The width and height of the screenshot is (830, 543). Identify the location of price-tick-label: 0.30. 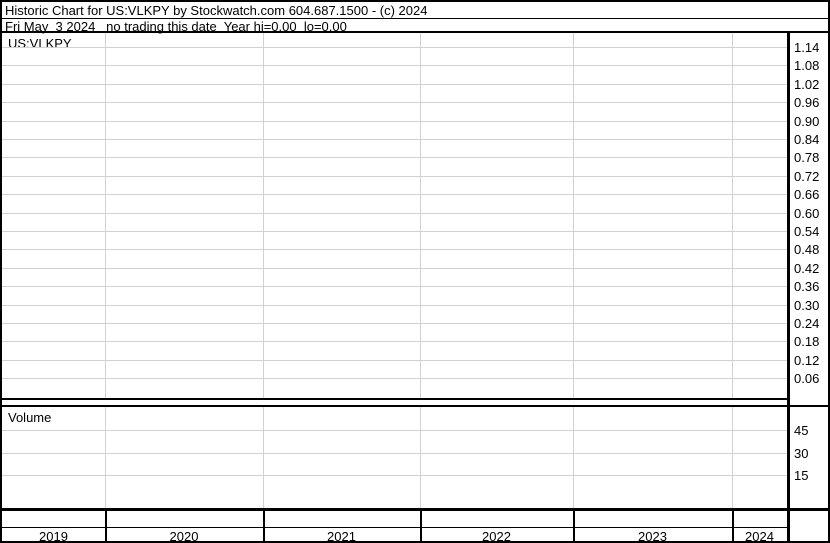
(807, 305).